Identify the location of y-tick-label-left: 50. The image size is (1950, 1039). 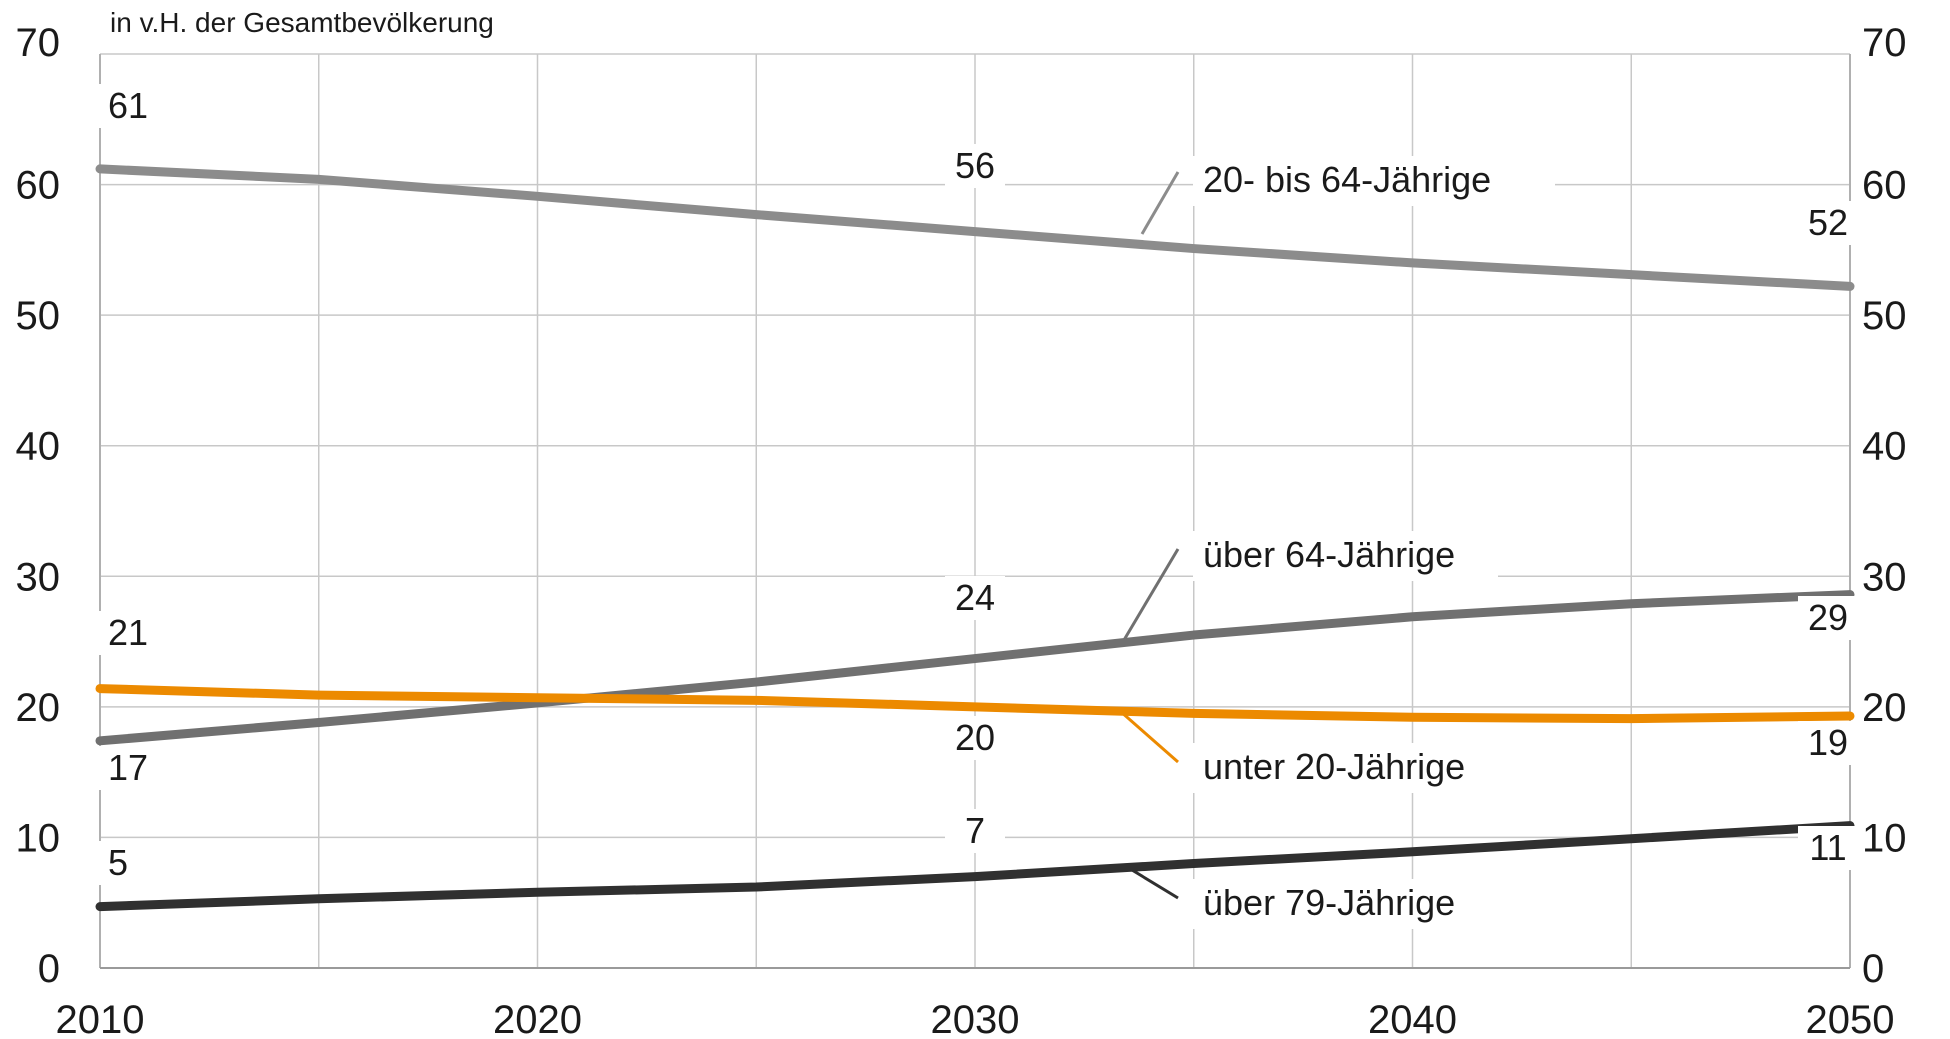
(38, 316).